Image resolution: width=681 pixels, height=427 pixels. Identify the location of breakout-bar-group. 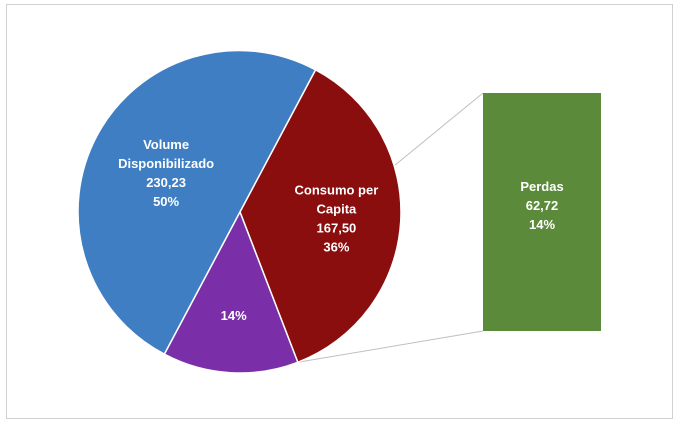
(542, 212).